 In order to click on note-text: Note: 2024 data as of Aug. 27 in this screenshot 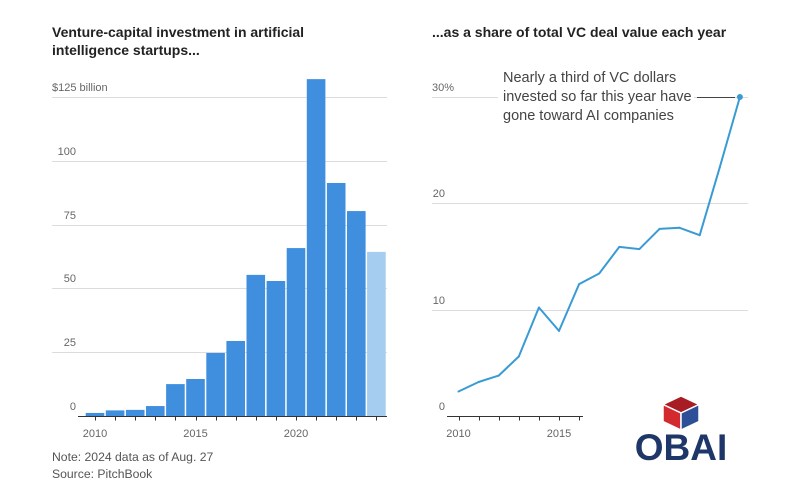, I will do `click(132, 457)`.